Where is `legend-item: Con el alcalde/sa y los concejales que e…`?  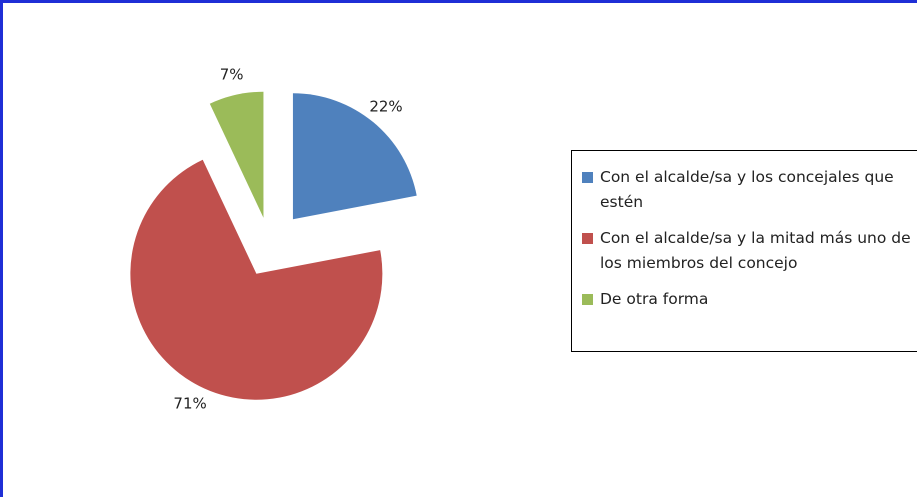
legend-item: Con el alcalde/sa y los concejales que e… is located at coordinates (749, 190).